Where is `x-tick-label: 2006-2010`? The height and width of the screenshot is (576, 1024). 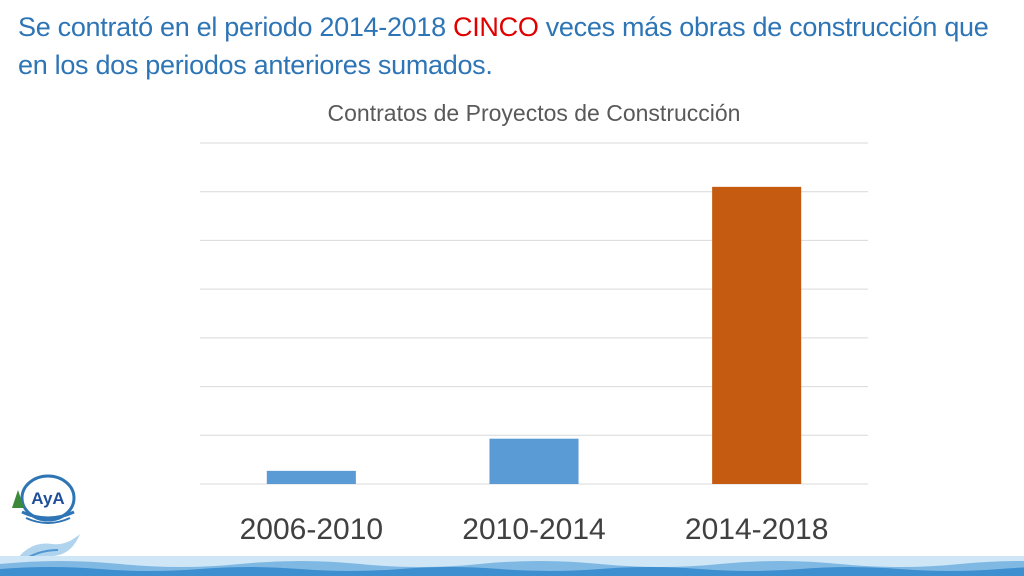 x-tick-label: 2006-2010 is located at coordinates (311, 529).